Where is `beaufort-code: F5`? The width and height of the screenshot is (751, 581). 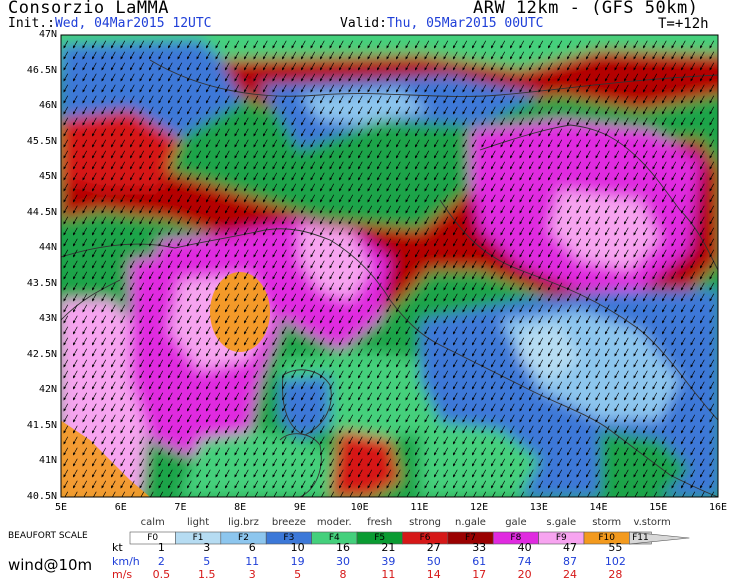
beaufort-code: F5 is located at coordinates (380, 538).